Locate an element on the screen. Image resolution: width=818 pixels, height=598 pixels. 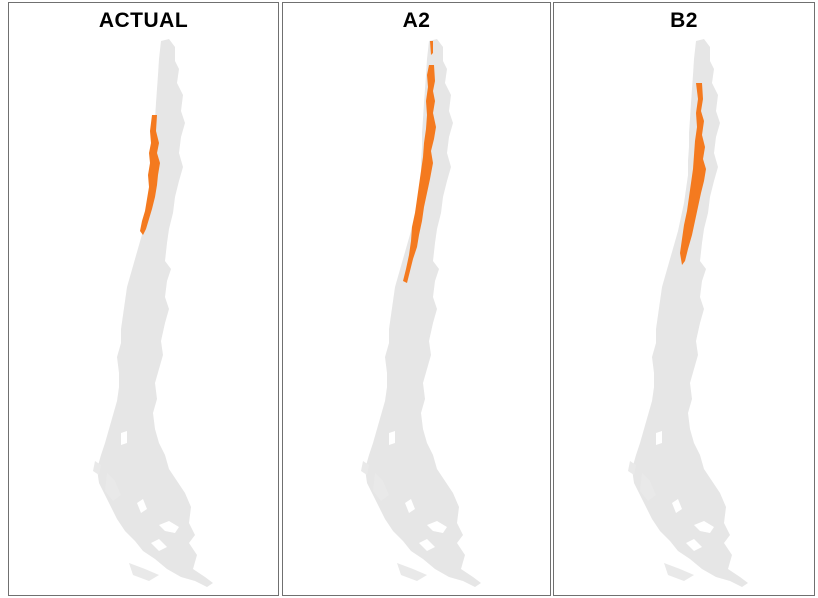
chile-map-actual is located at coordinates (153, 313).